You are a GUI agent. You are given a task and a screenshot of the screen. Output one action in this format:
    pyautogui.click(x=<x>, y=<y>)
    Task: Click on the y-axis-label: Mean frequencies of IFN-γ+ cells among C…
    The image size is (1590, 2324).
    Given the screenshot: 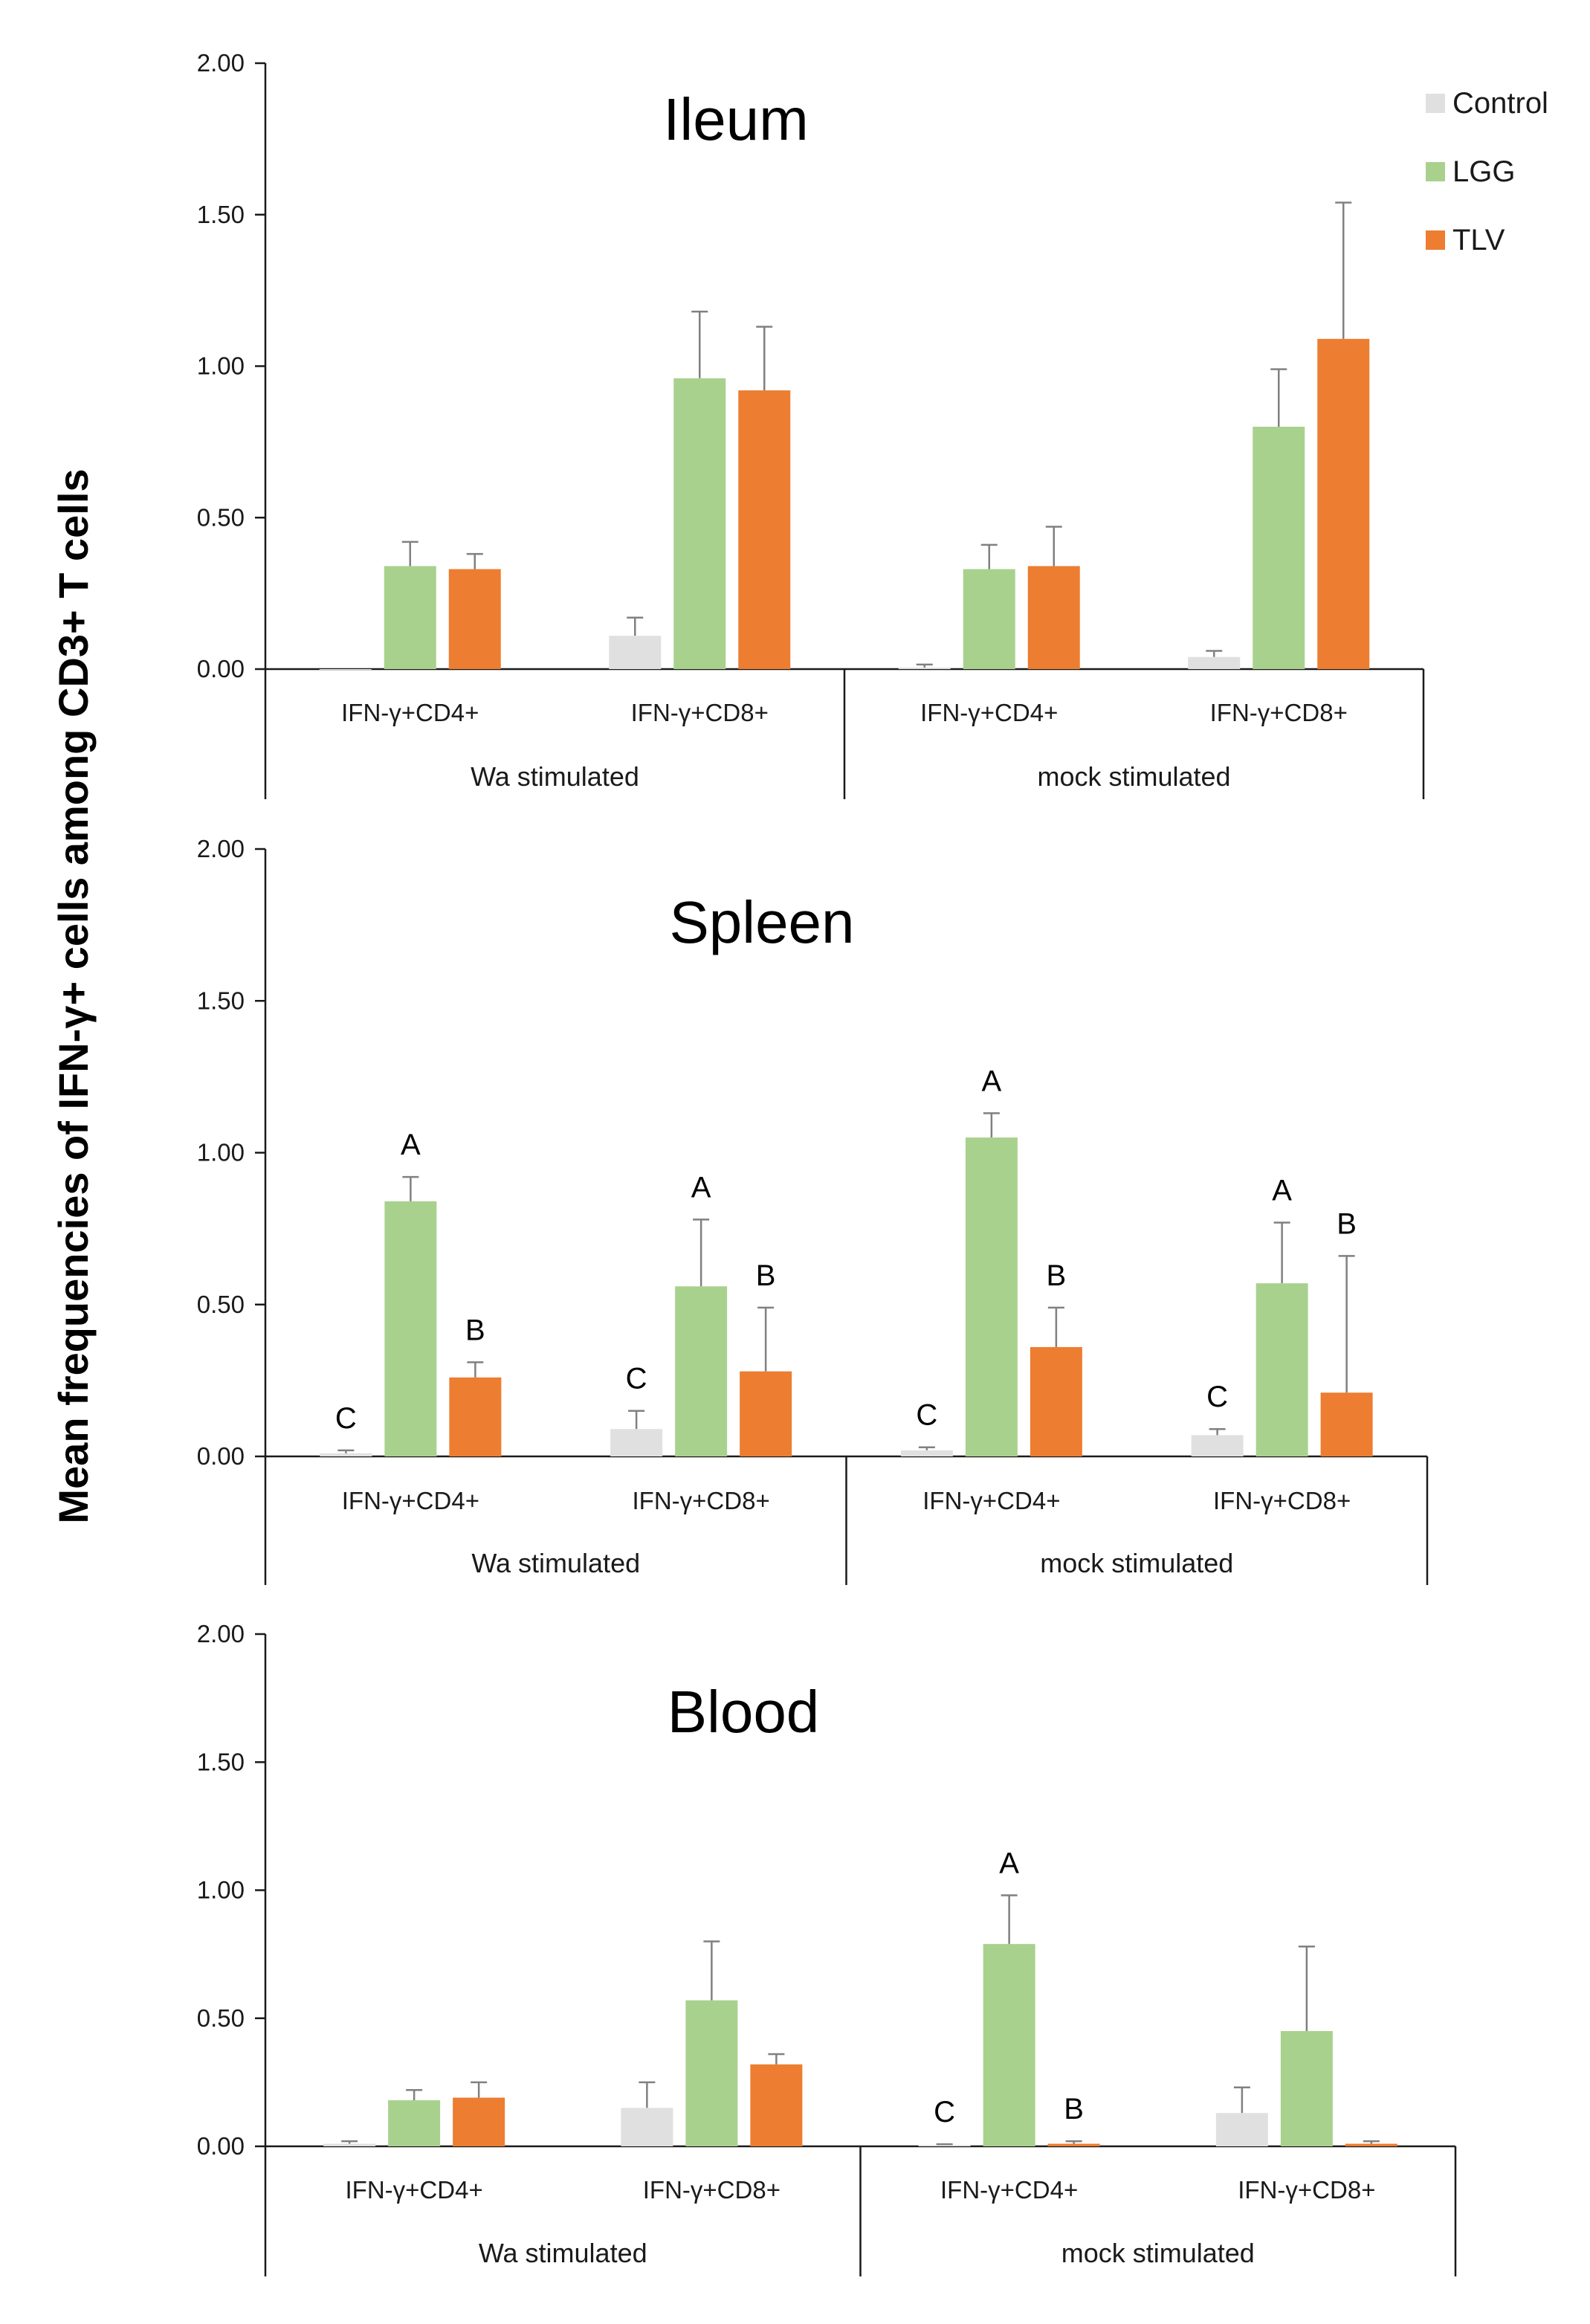 What is the action you would take?
    pyautogui.click(x=73, y=995)
    